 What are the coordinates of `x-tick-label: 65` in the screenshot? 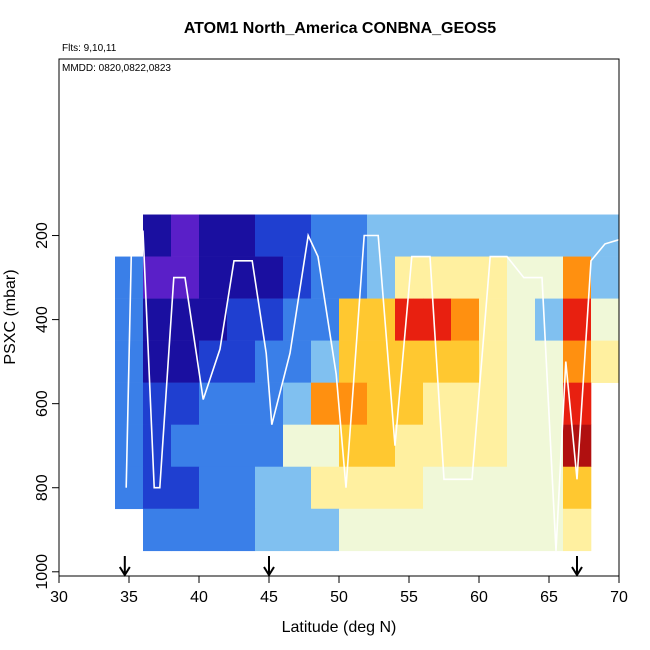 It's located at (549, 597).